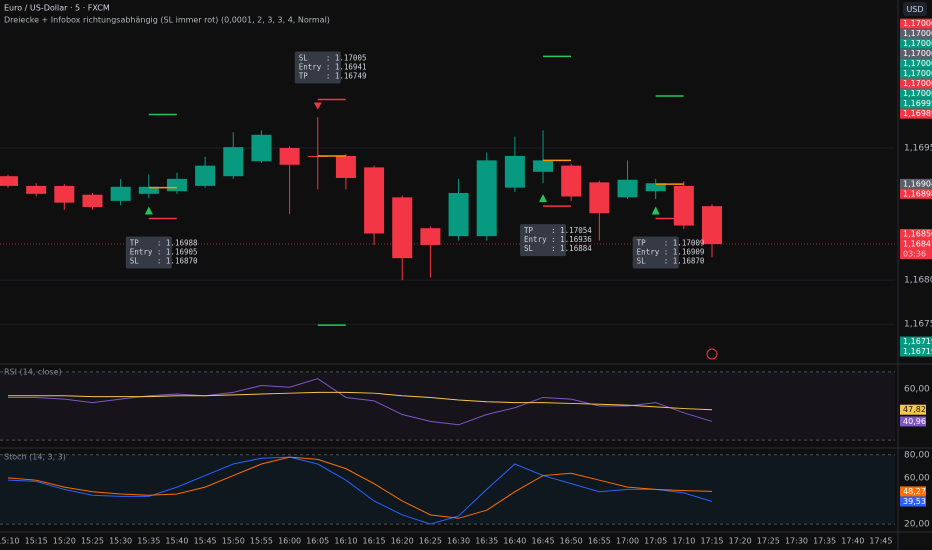 This screenshot has width=932, height=550. What do you see at coordinates (514, 541) in the screenshot?
I see `x-tick-label: 16:40` at bounding box center [514, 541].